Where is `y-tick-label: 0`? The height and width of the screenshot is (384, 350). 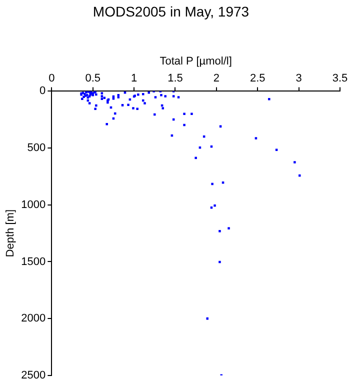
y-tick-label: 0 is located at coordinates (43, 91).